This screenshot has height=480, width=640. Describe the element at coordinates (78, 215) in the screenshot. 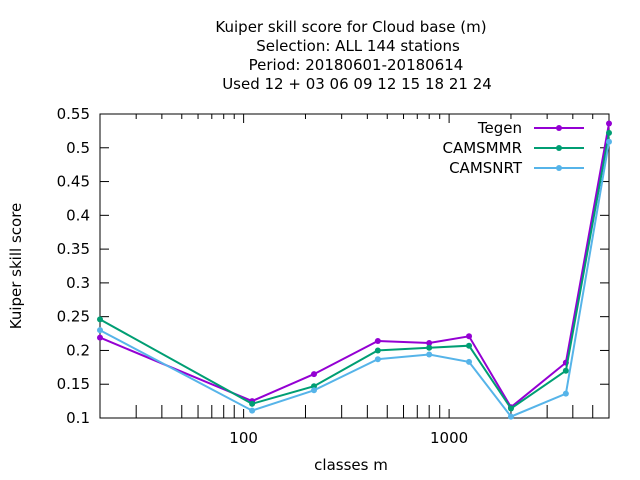

I see `y-tick-label: 0.4` at that location.